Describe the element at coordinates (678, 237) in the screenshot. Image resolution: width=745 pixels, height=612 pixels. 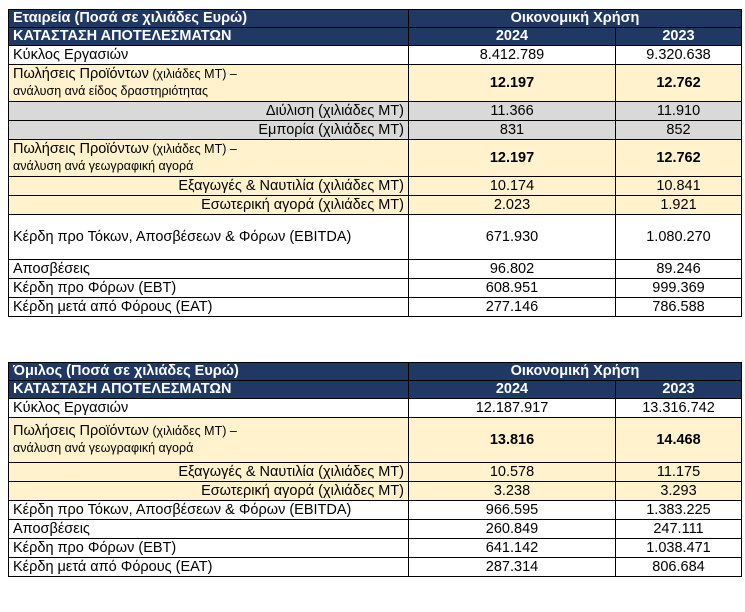
I see `value-2023: 1.080.270` at that location.